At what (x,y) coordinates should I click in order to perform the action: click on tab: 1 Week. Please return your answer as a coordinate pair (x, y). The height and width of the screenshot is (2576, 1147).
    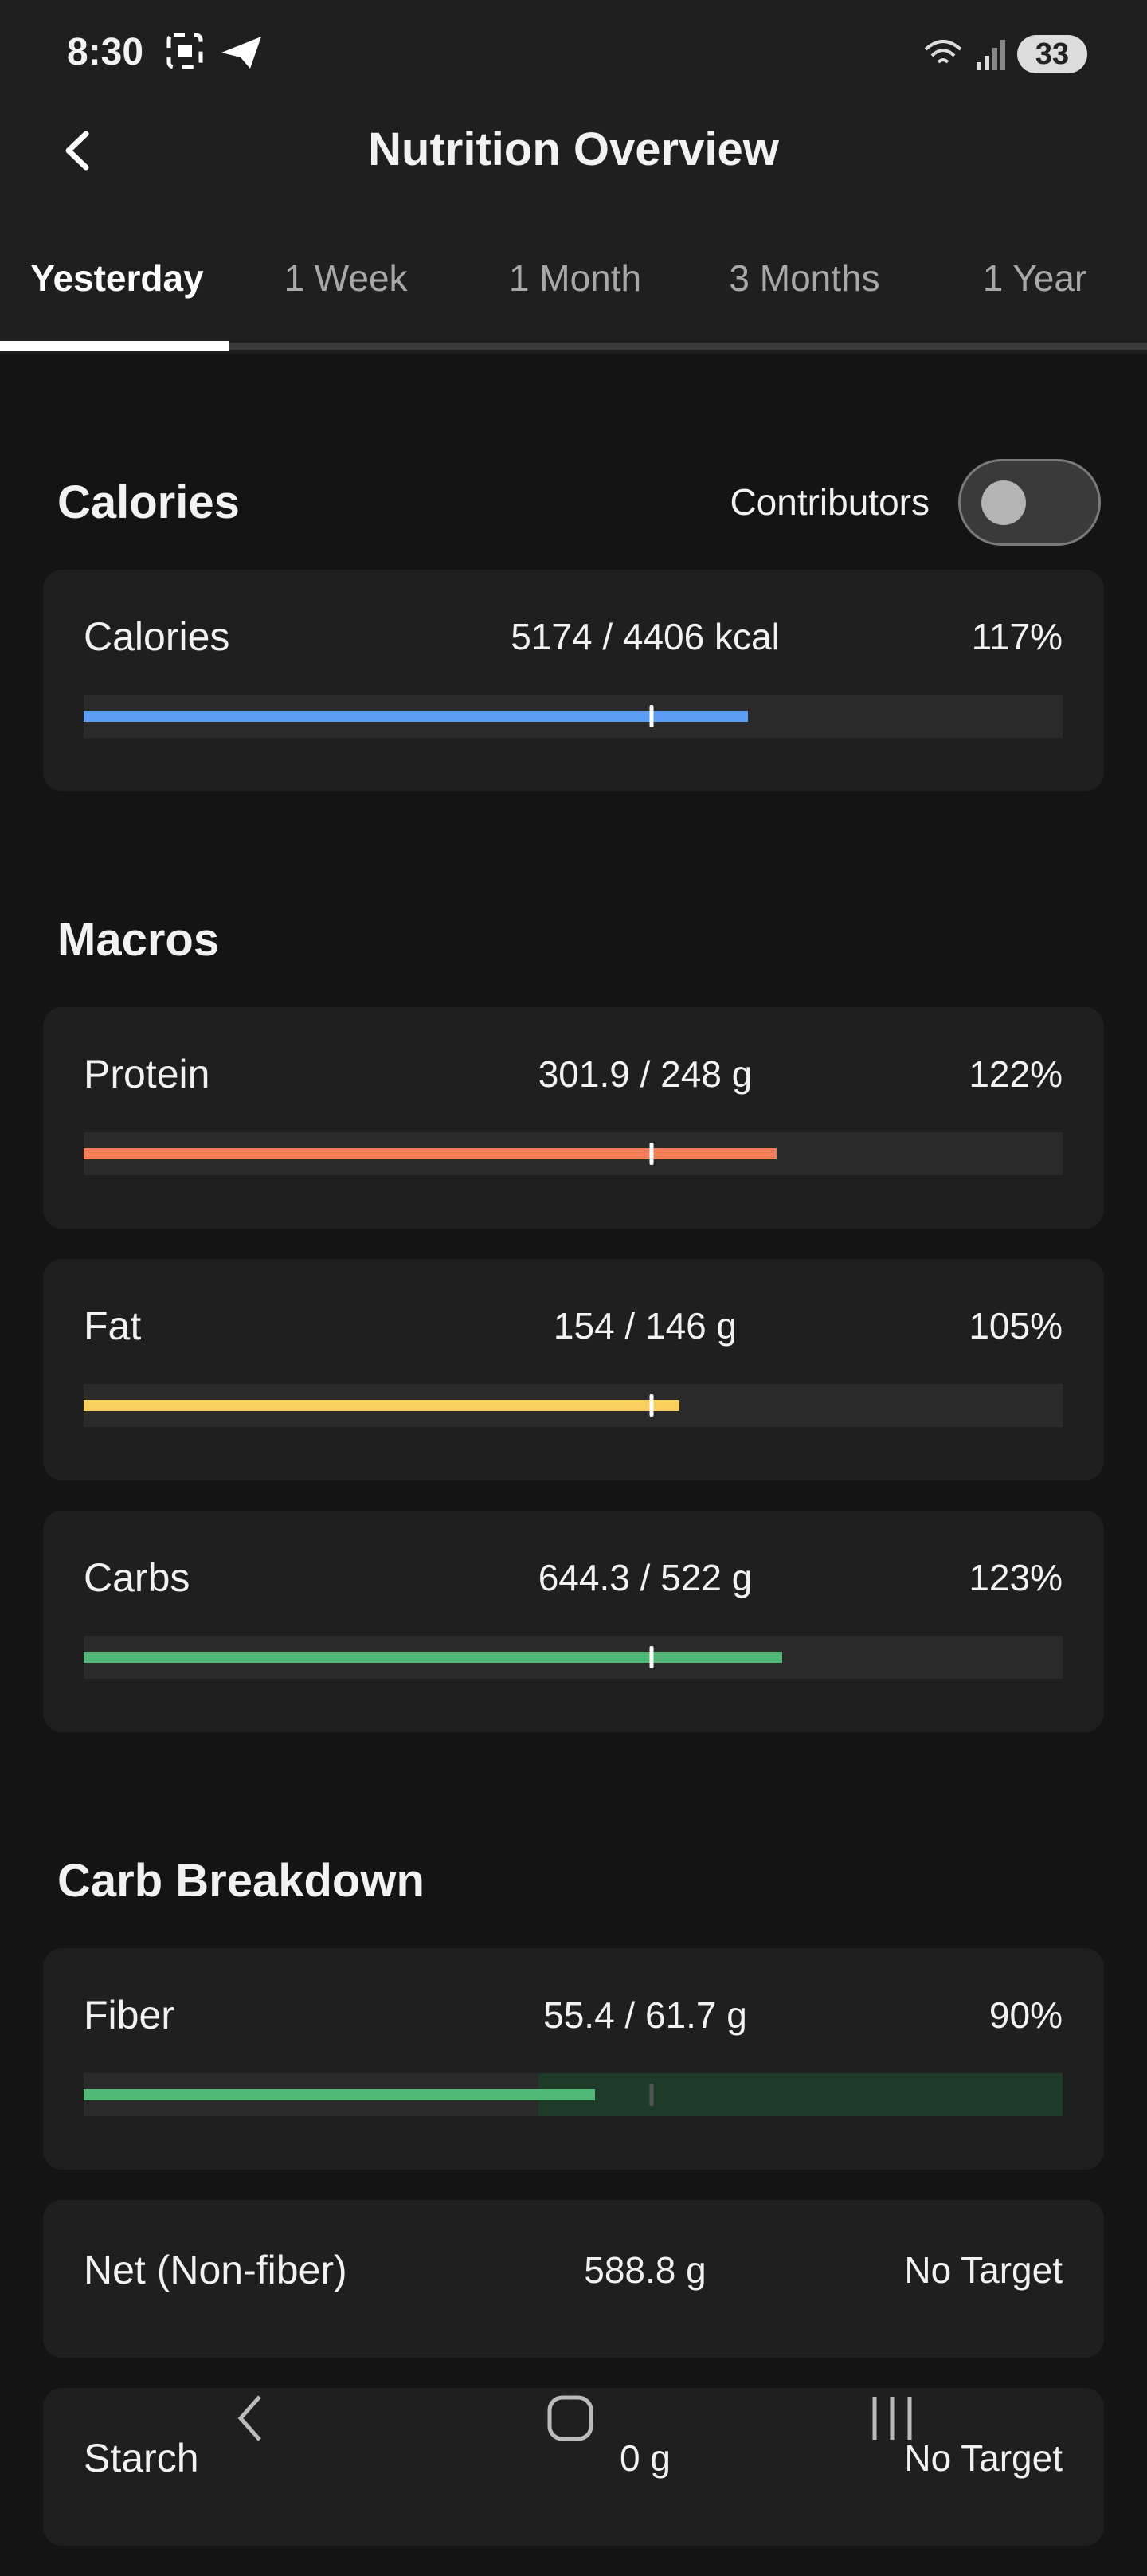
    Looking at the image, I should click on (346, 278).